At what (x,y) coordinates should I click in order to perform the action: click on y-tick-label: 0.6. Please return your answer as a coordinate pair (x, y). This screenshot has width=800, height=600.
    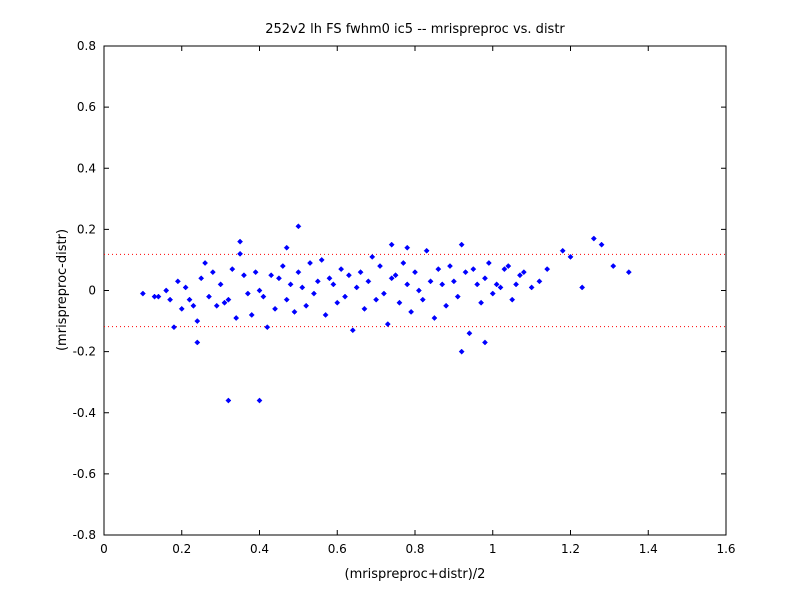
    Looking at the image, I should click on (86, 107).